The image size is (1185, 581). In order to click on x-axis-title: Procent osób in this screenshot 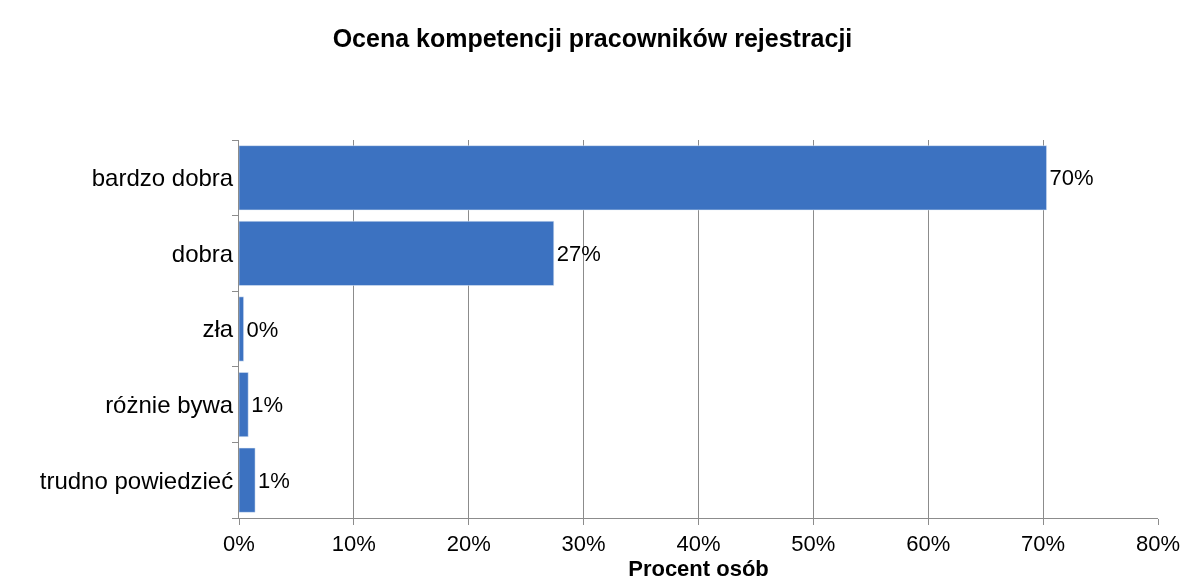, I will do `click(698, 568)`.